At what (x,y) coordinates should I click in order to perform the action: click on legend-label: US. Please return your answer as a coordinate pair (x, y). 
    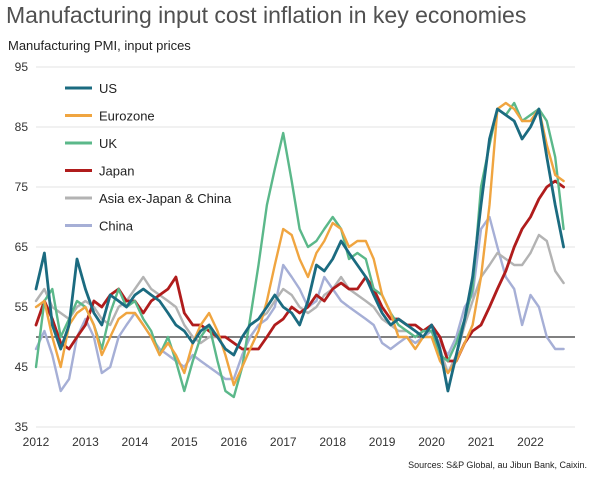
    Looking at the image, I should click on (108, 88).